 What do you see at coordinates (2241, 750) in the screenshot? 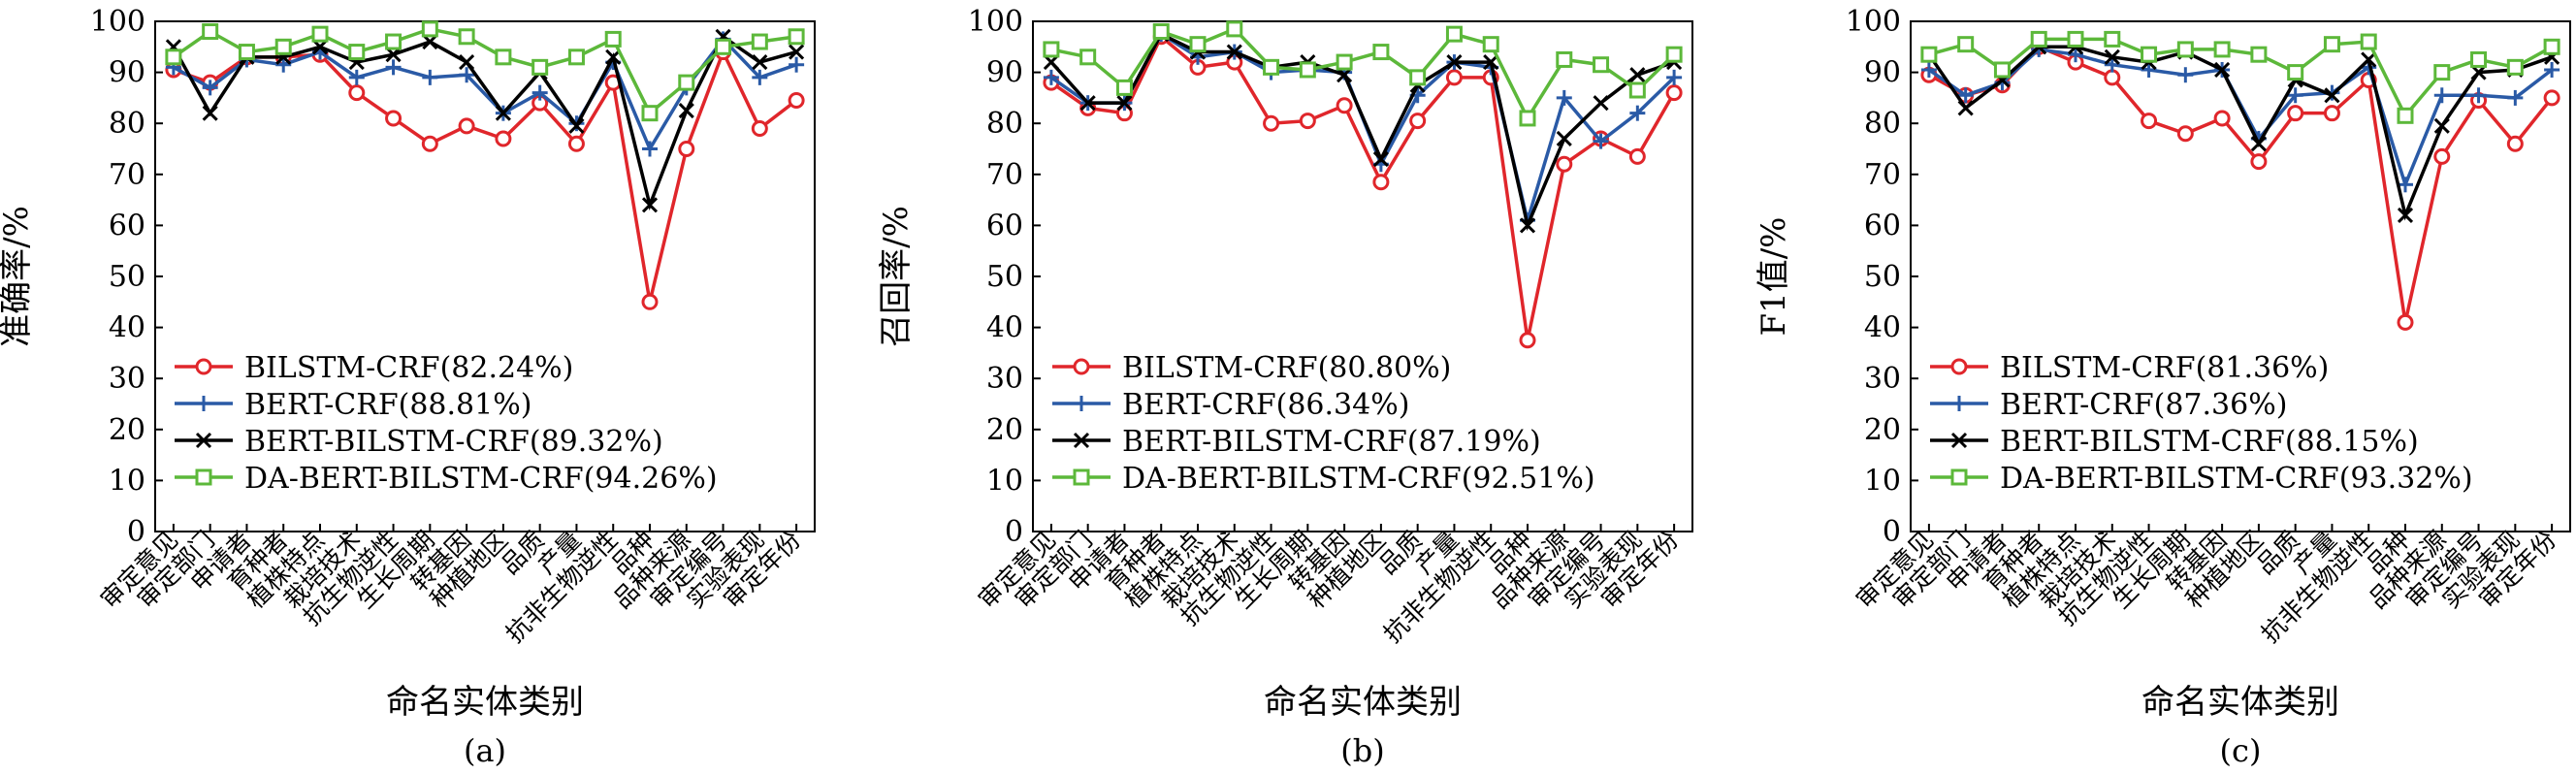
I see `panel-label: (c)` at bounding box center [2241, 750].